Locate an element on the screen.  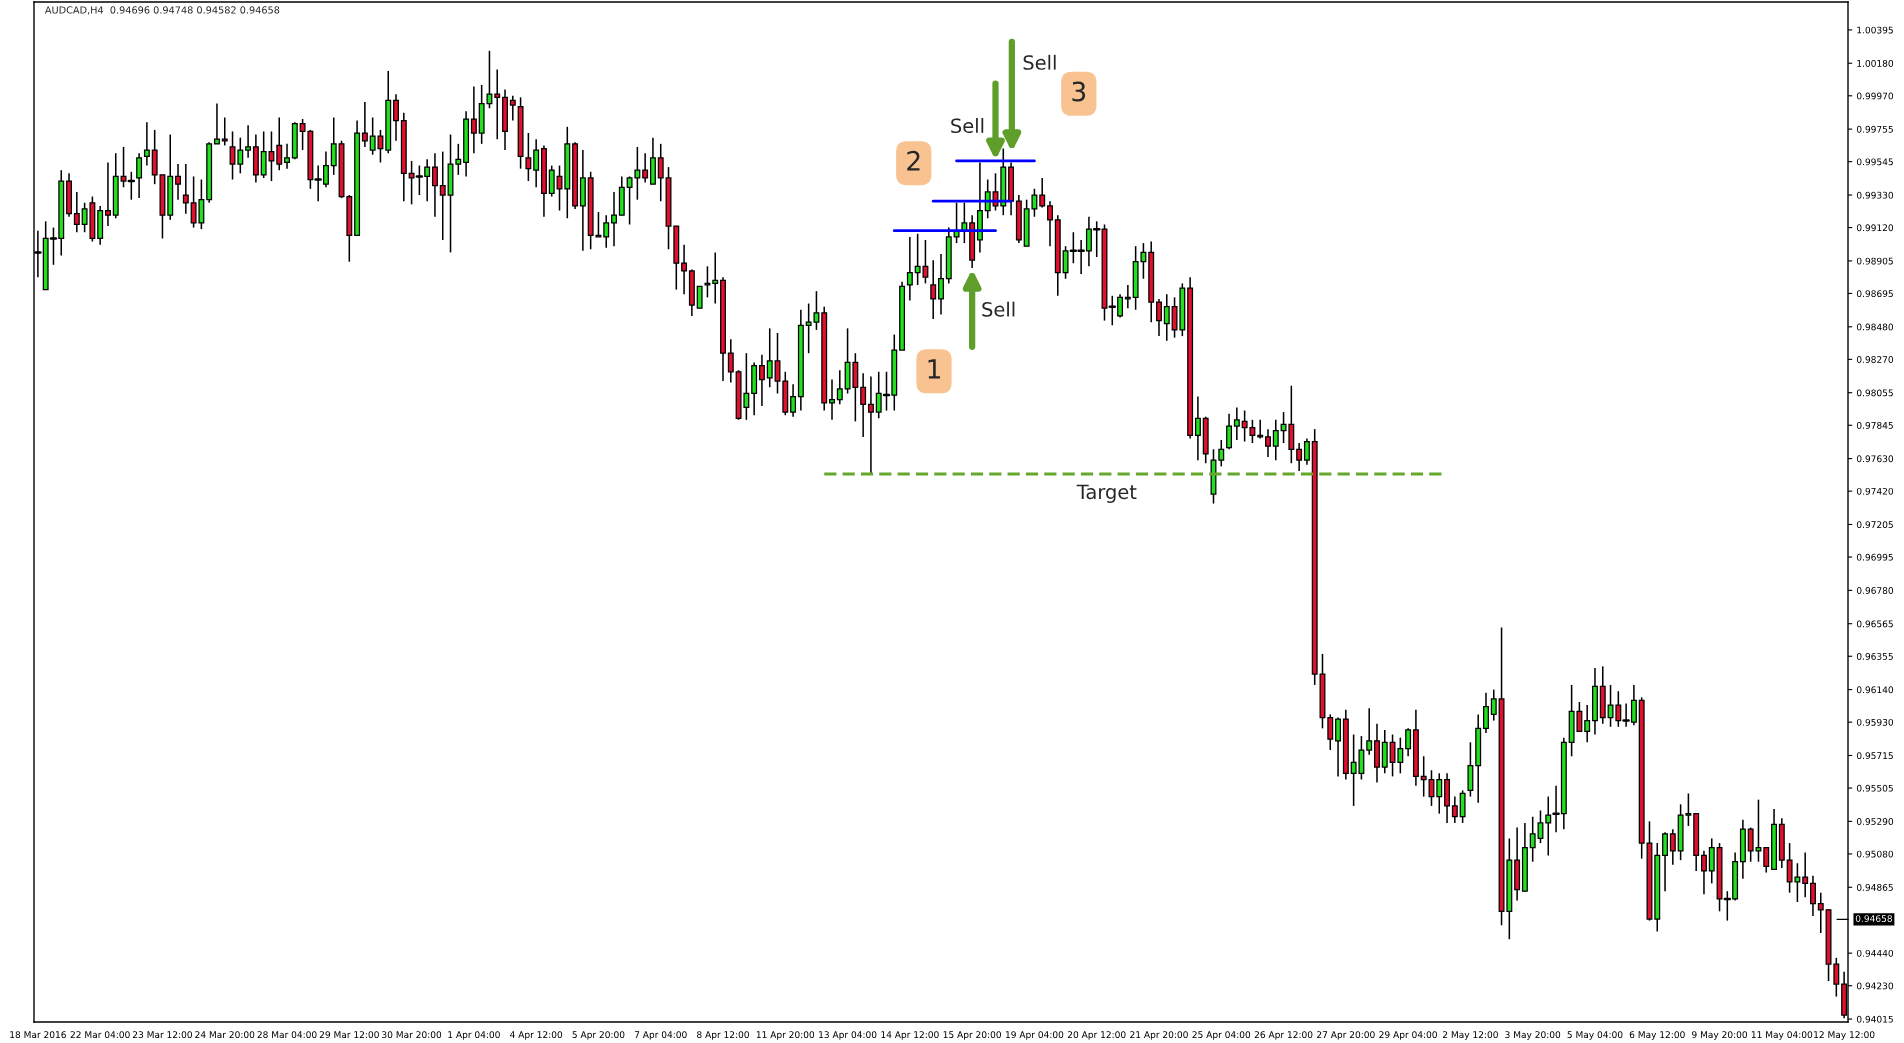
y-tick-label: 0.94015 is located at coordinates (1874, 1019).